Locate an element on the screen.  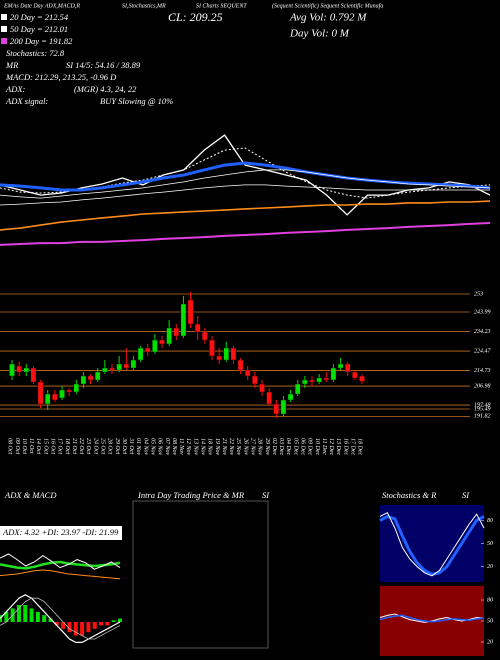
indicator: BUY Slowing @ 10% is located at coordinates (136, 101).